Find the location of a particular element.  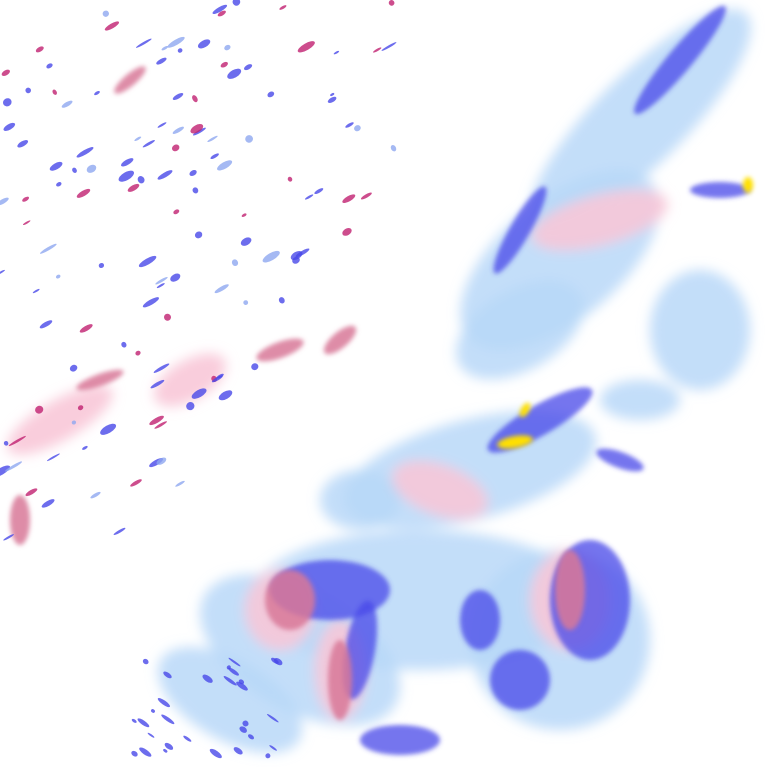

light-rain-area is located at coordinates (640, 400).